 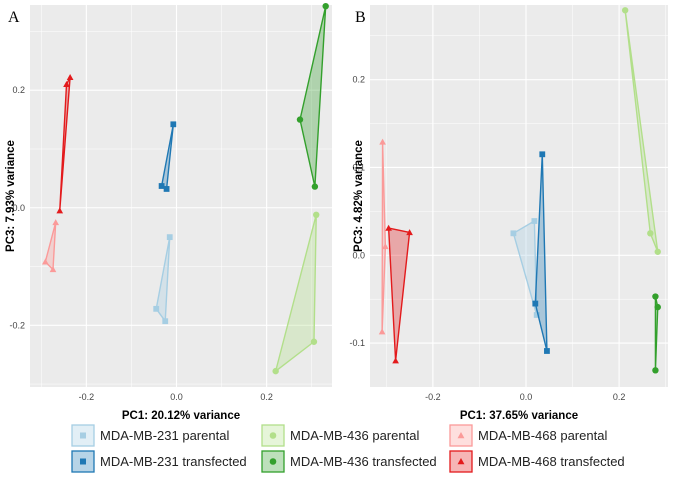 I want to click on y-tick-label: 0.2, so click(x=358, y=80).